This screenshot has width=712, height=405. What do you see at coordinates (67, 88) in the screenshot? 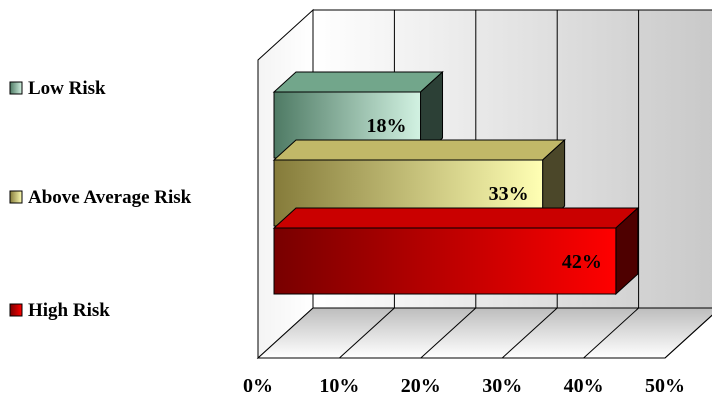
I see `legend-label: Low Risk` at bounding box center [67, 88].